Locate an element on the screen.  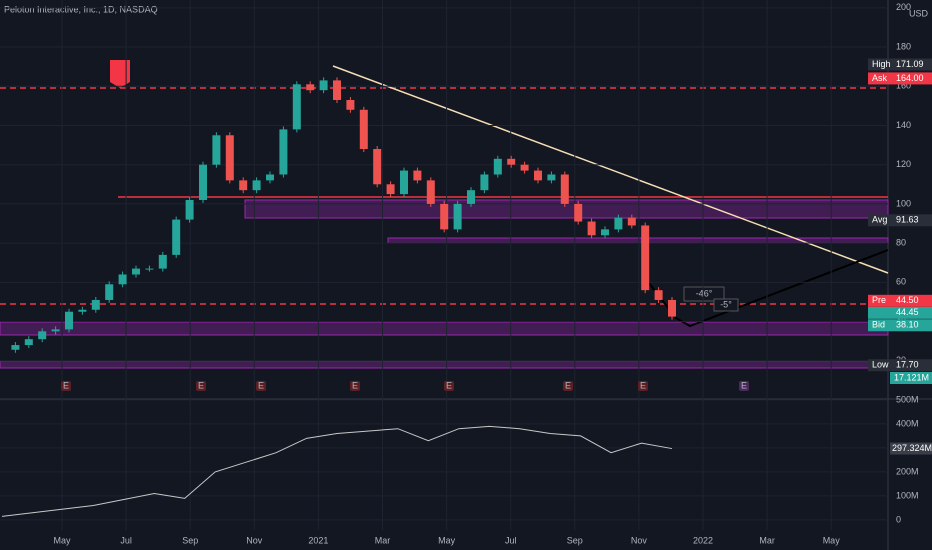
price-tag-value: 91.63 is located at coordinates (907, 220).